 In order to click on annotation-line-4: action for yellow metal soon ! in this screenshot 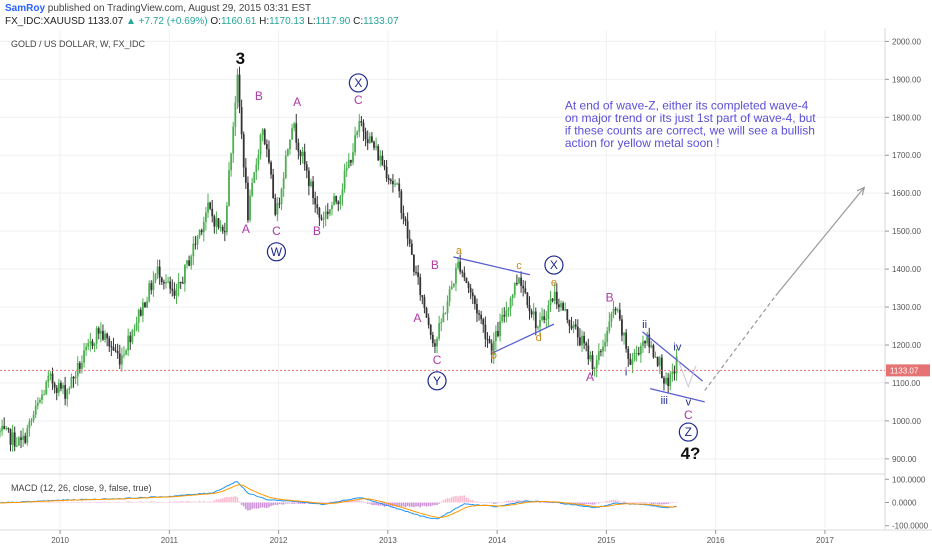, I will do `click(642, 143)`.